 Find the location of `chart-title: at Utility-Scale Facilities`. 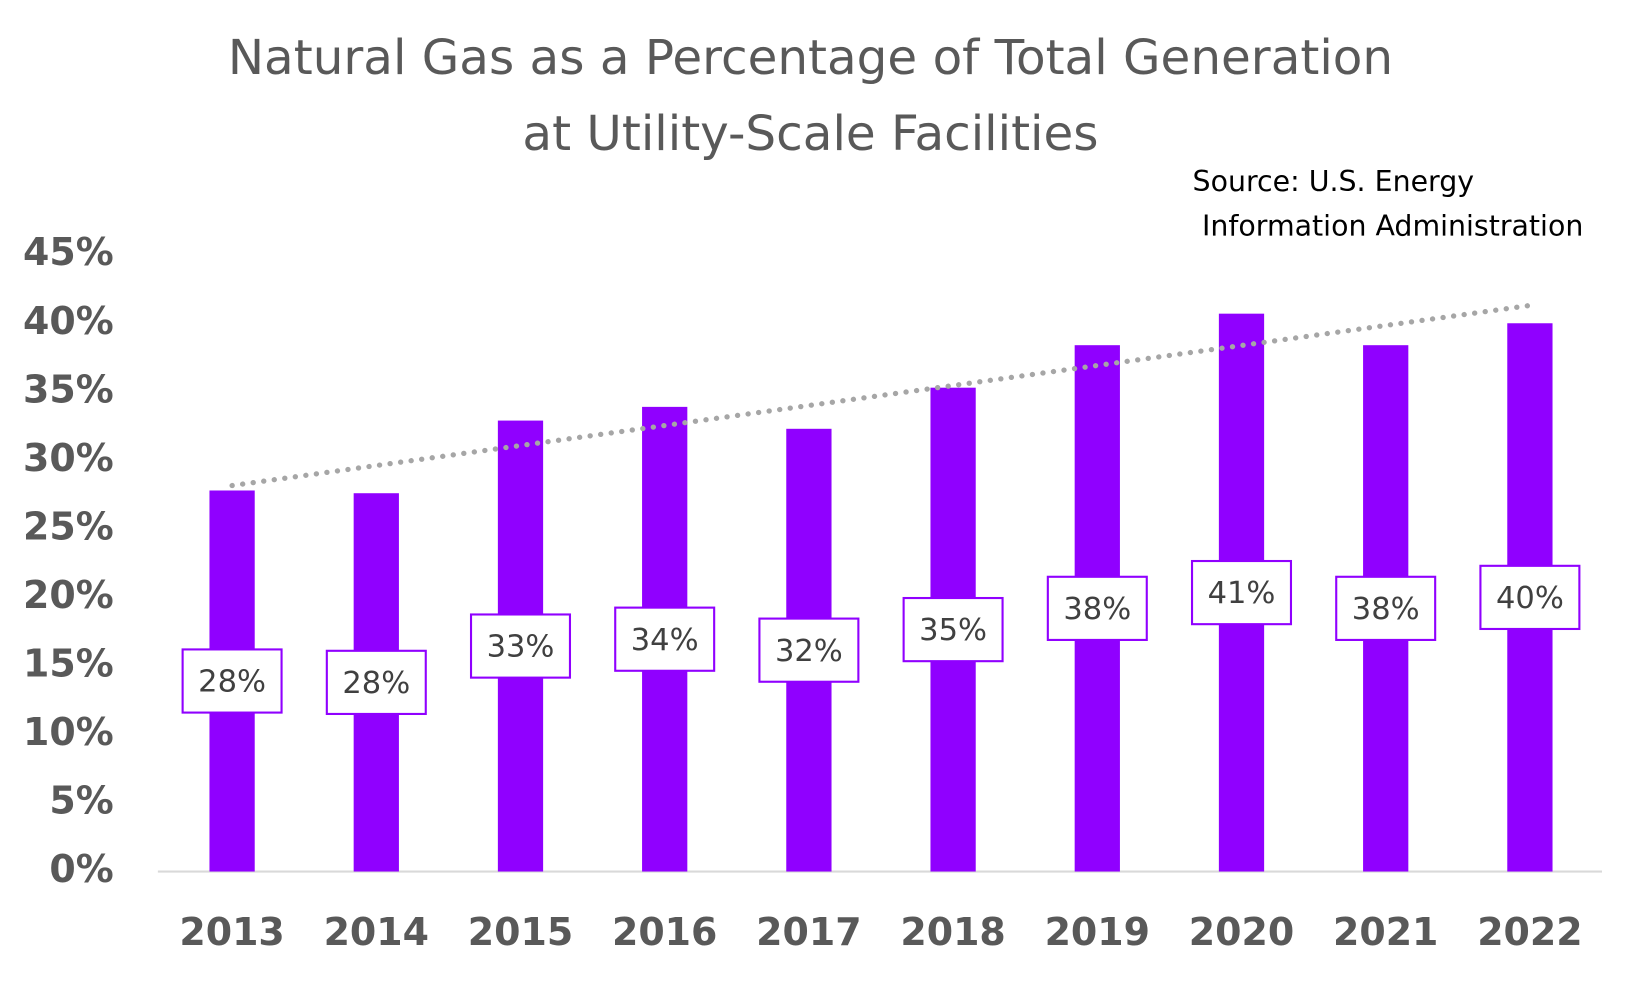

chart-title: at Utility-Scale Facilities is located at coordinates (810, 134).